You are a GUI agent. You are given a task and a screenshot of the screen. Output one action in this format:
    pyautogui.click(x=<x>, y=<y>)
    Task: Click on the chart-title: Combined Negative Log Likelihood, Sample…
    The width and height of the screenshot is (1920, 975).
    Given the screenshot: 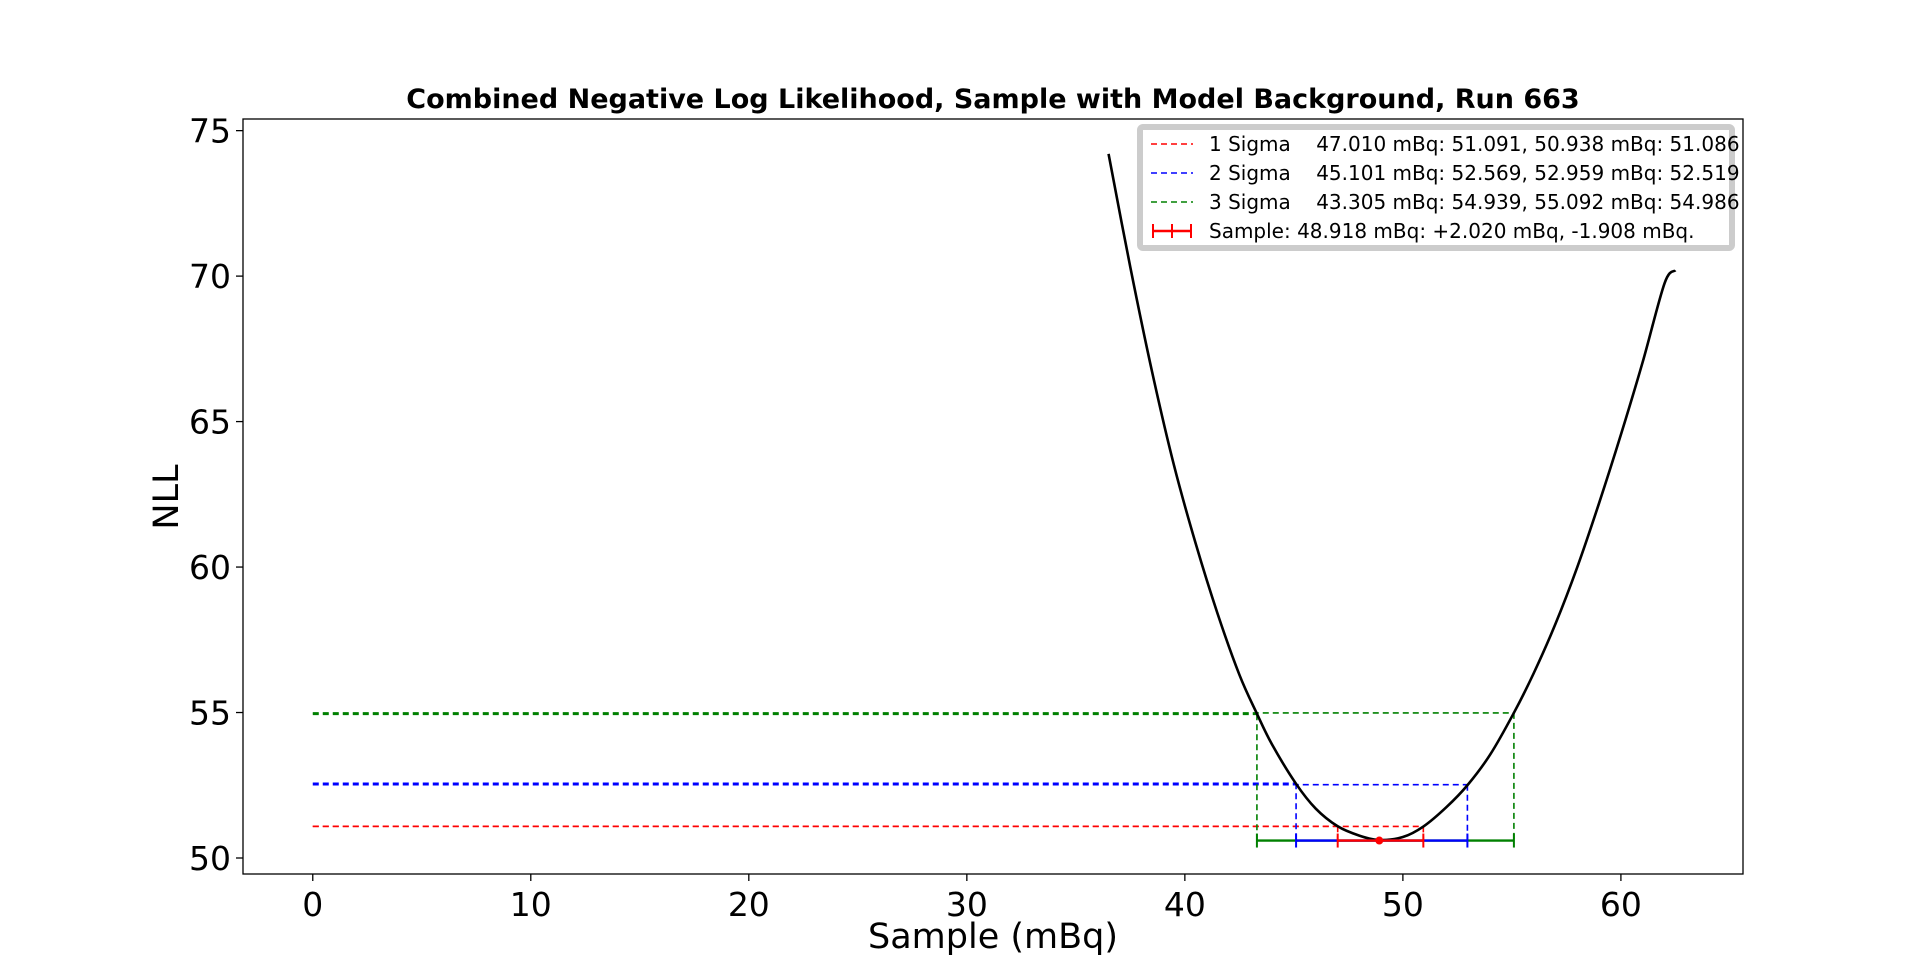 What is the action you would take?
    pyautogui.click(x=992, y=99)
    